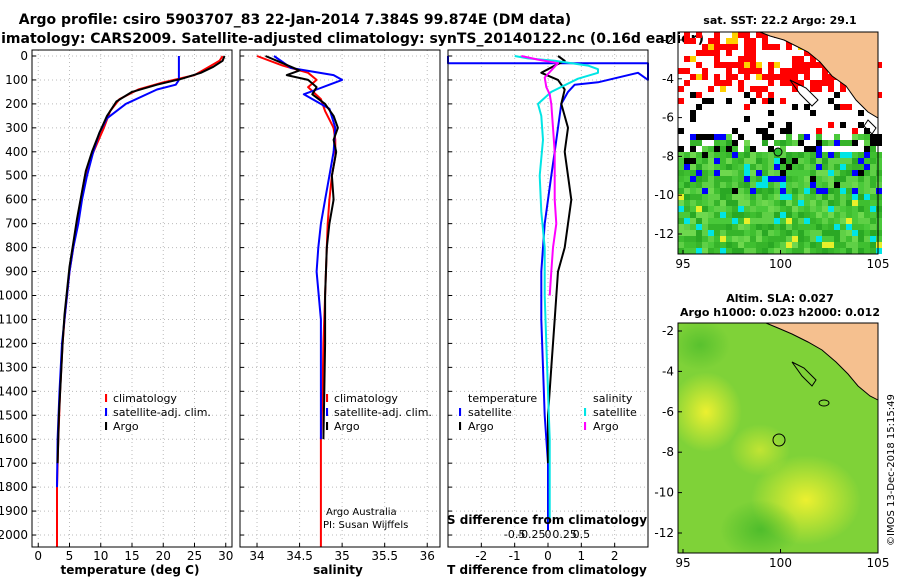 The width and height of the screenshot is (900, 580). I want to click on sla-island-small, so click(824, 403).